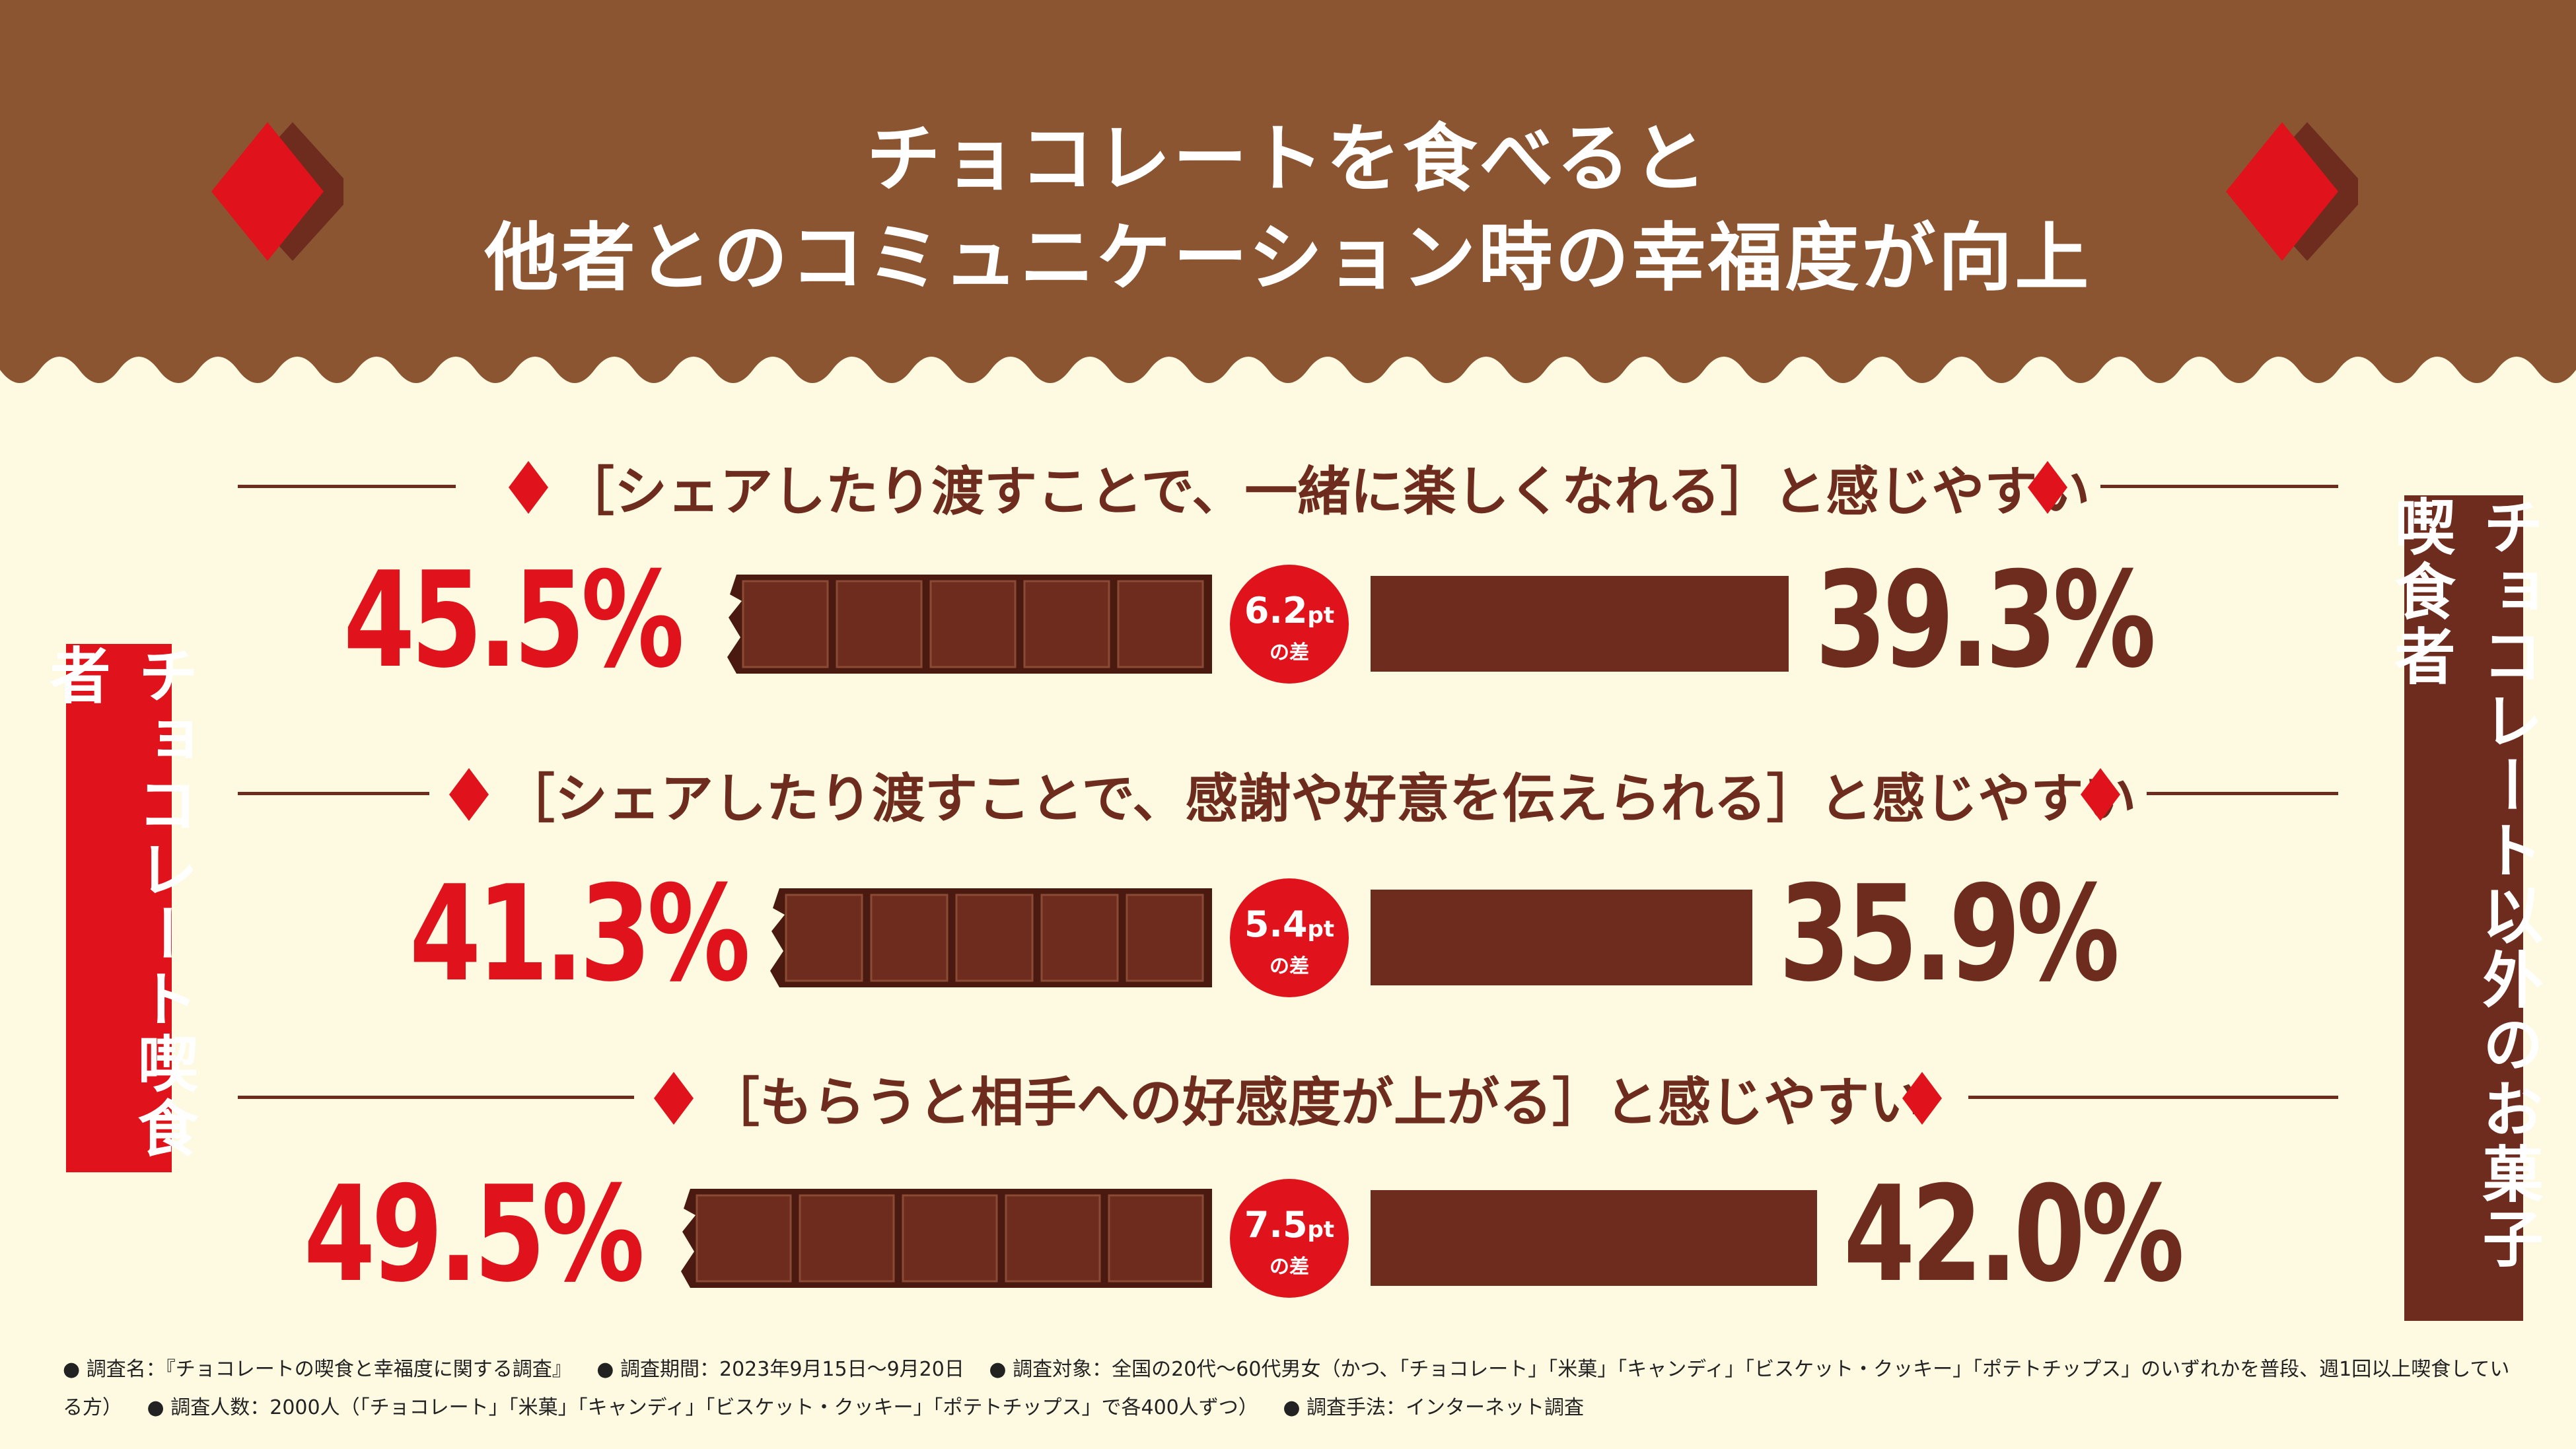 The height and width of the screenshot is (1449, 2576). What do you see at coordinates (474, 1235) in the screenshot?
I see `chocolate-percent: 49.5%` at bounding box center [474, 1235].